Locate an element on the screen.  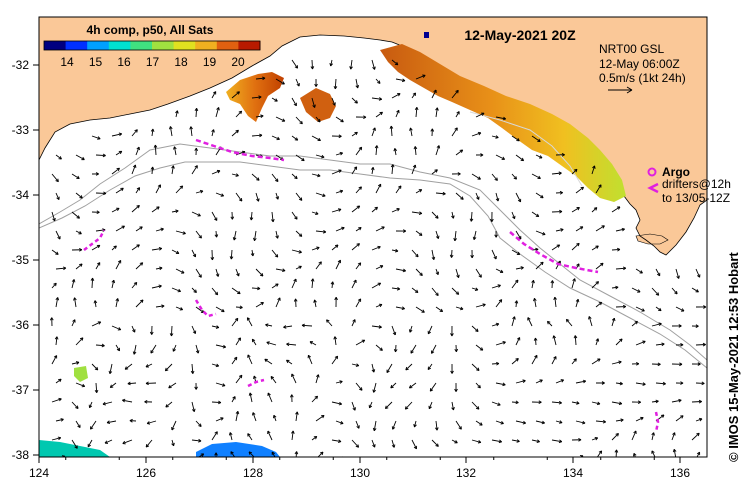
drifter-legend: Argo drifters@12h to 13/05-12Z is located at coordinates (689, 185).